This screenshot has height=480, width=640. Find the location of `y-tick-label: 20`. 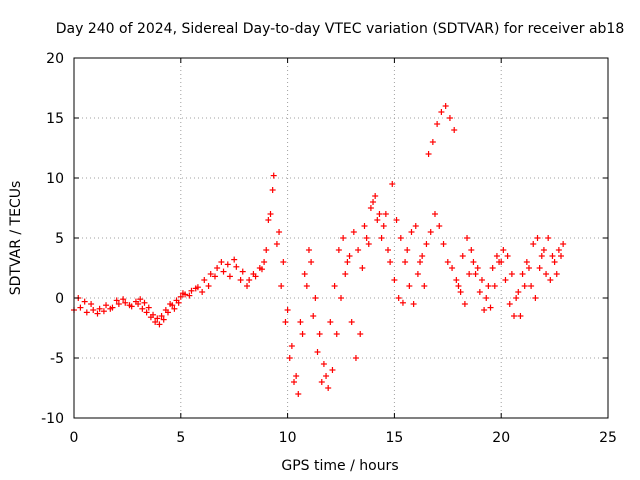

y-tick-label: 20 is located at coordinates (55, 59).